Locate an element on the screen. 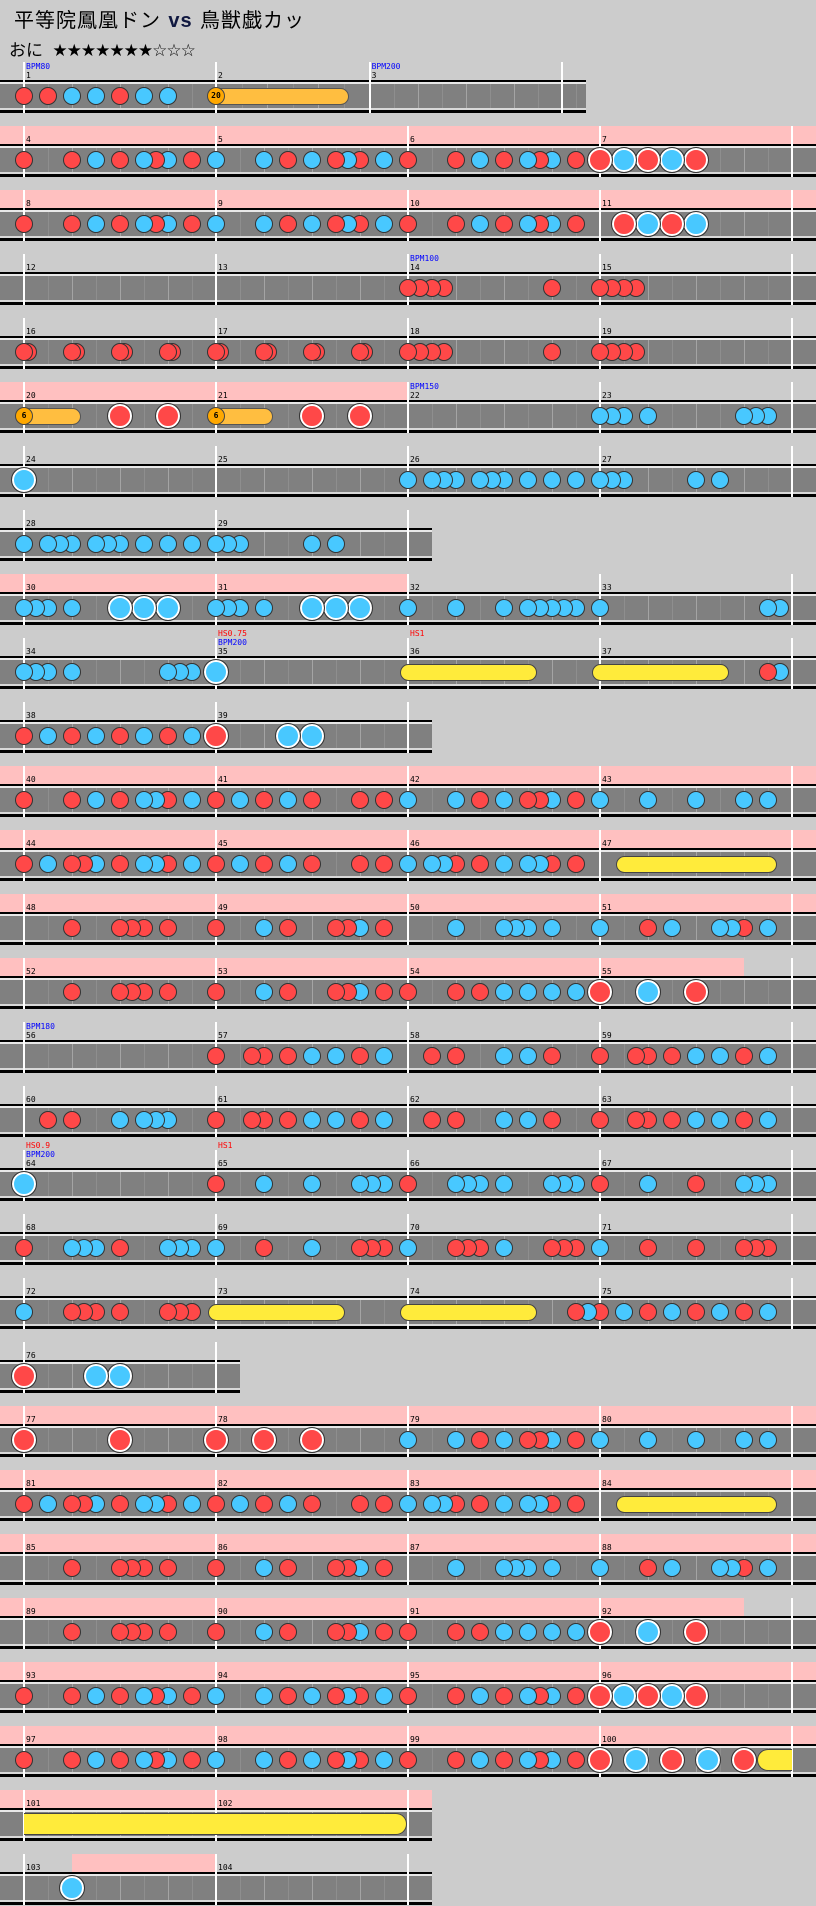 This screenshot has width=816, height=1906. measure-number: 1 is located at coordinates (28, 75).